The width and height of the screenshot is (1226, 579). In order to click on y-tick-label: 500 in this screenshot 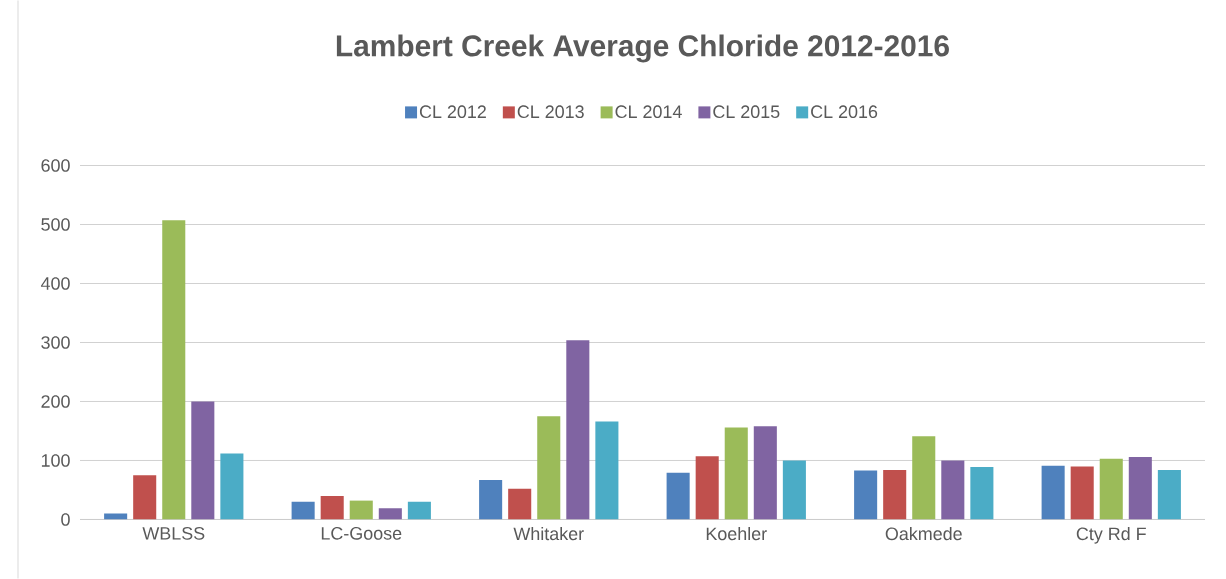, I will do `click(55, 224)`.